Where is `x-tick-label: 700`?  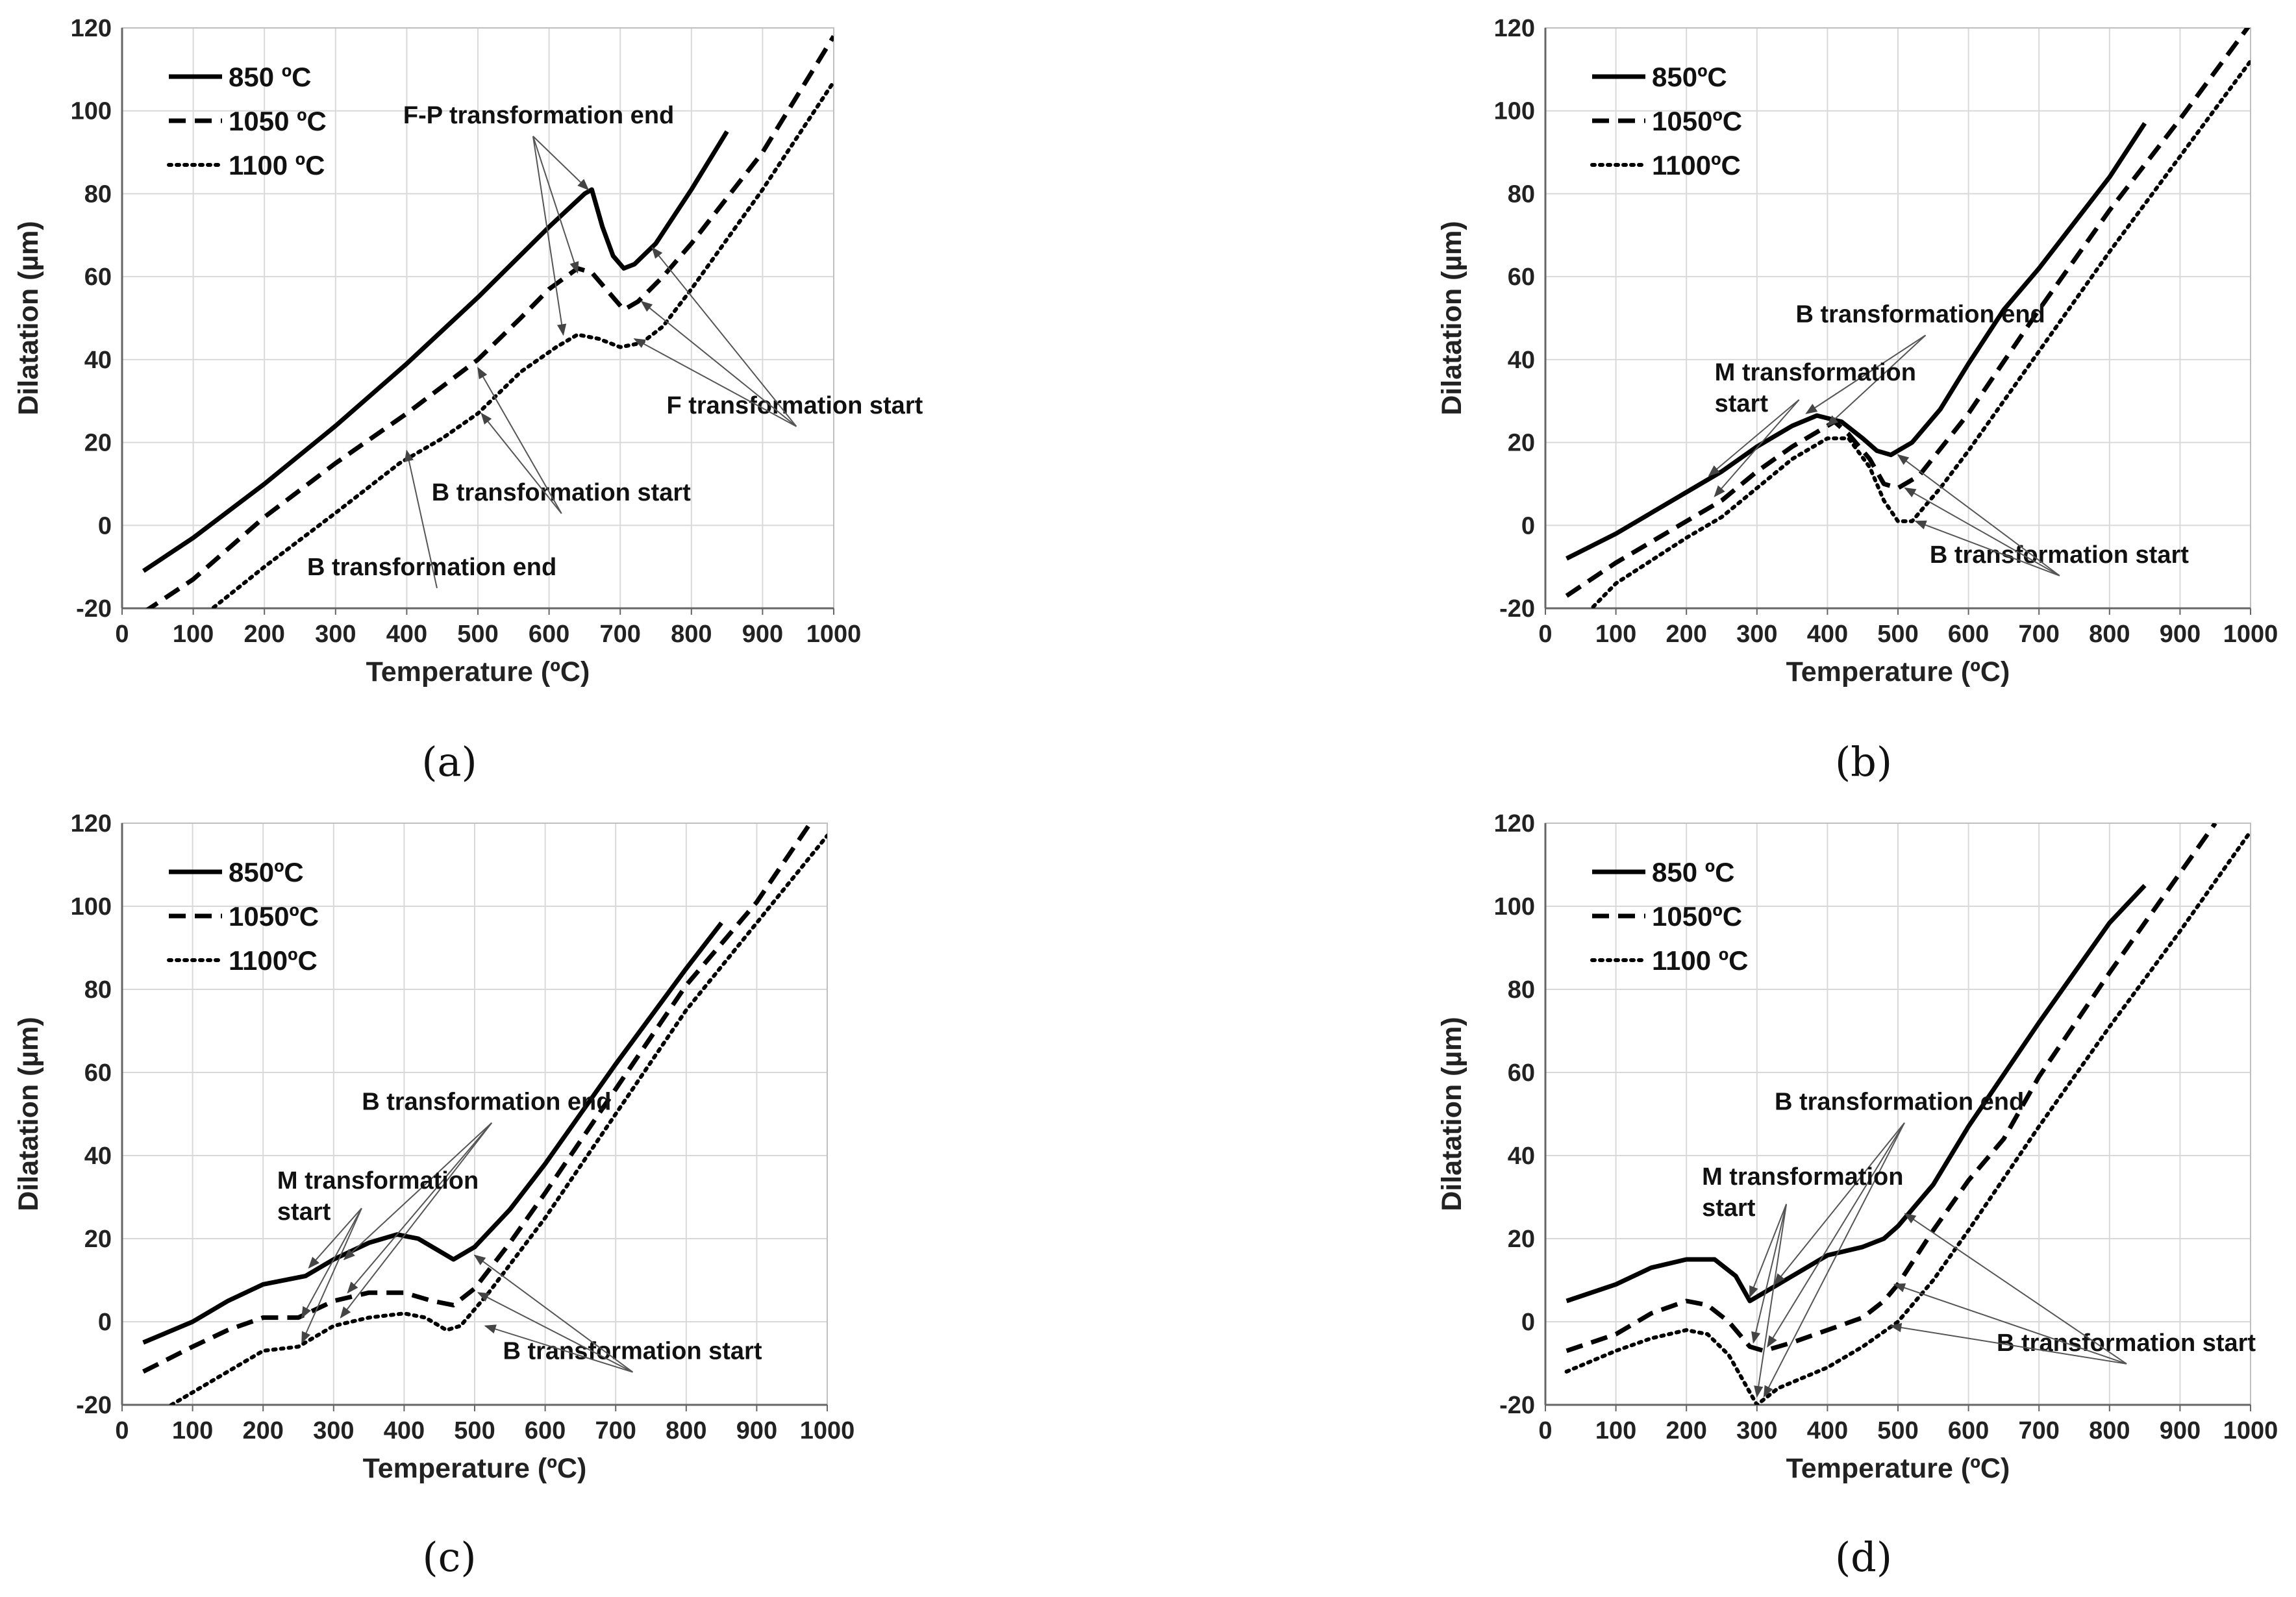 x-tick-label: 700 is located at coordinates (619, 634).